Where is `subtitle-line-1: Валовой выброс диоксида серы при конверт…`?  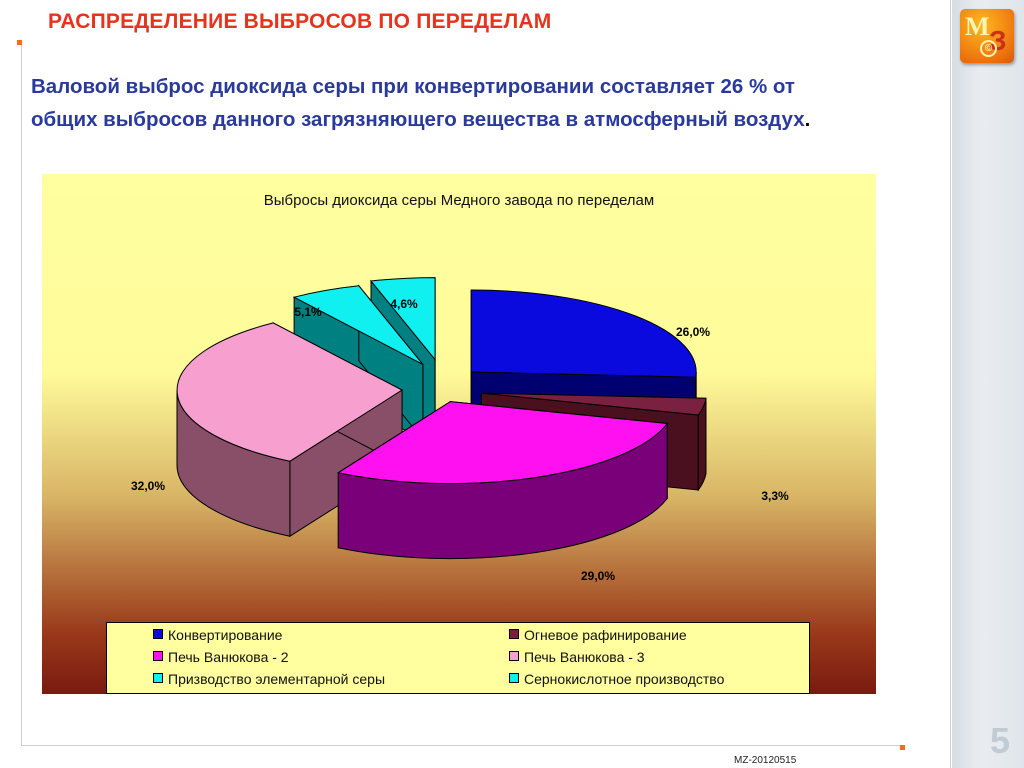
subtitle-line-1: Валовой выброс диоксида серы при конверт… is located at coordinates (481, 86).